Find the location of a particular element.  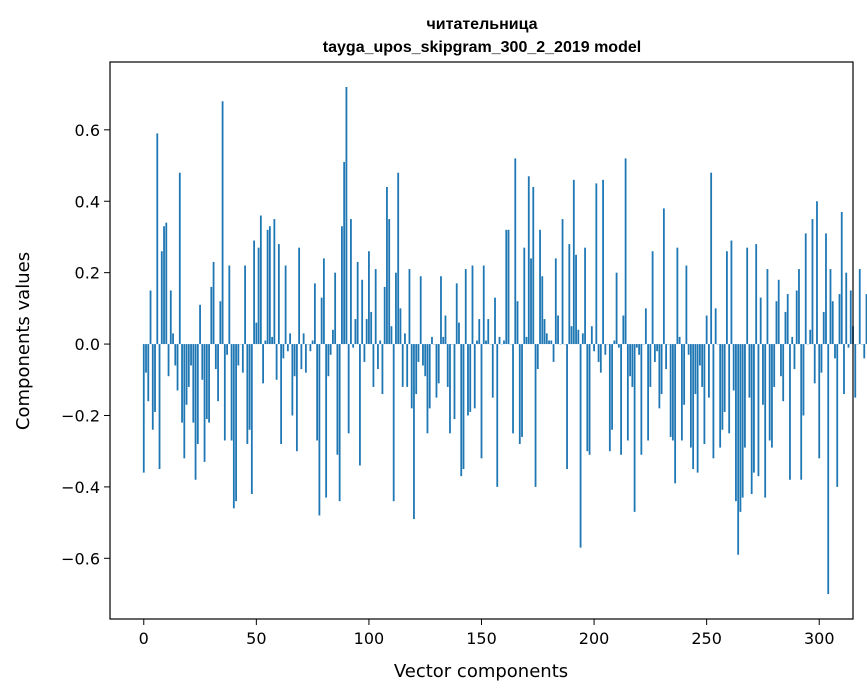

y-tick-label: 0.6 is located at coordinates (87, 130).